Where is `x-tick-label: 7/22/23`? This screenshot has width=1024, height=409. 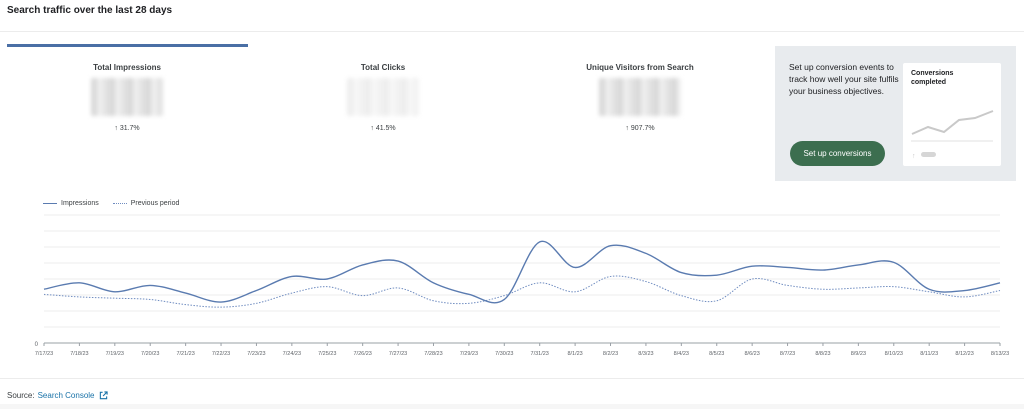
x-tick-label: 7/22/23 is located at coordinates (221, 354).